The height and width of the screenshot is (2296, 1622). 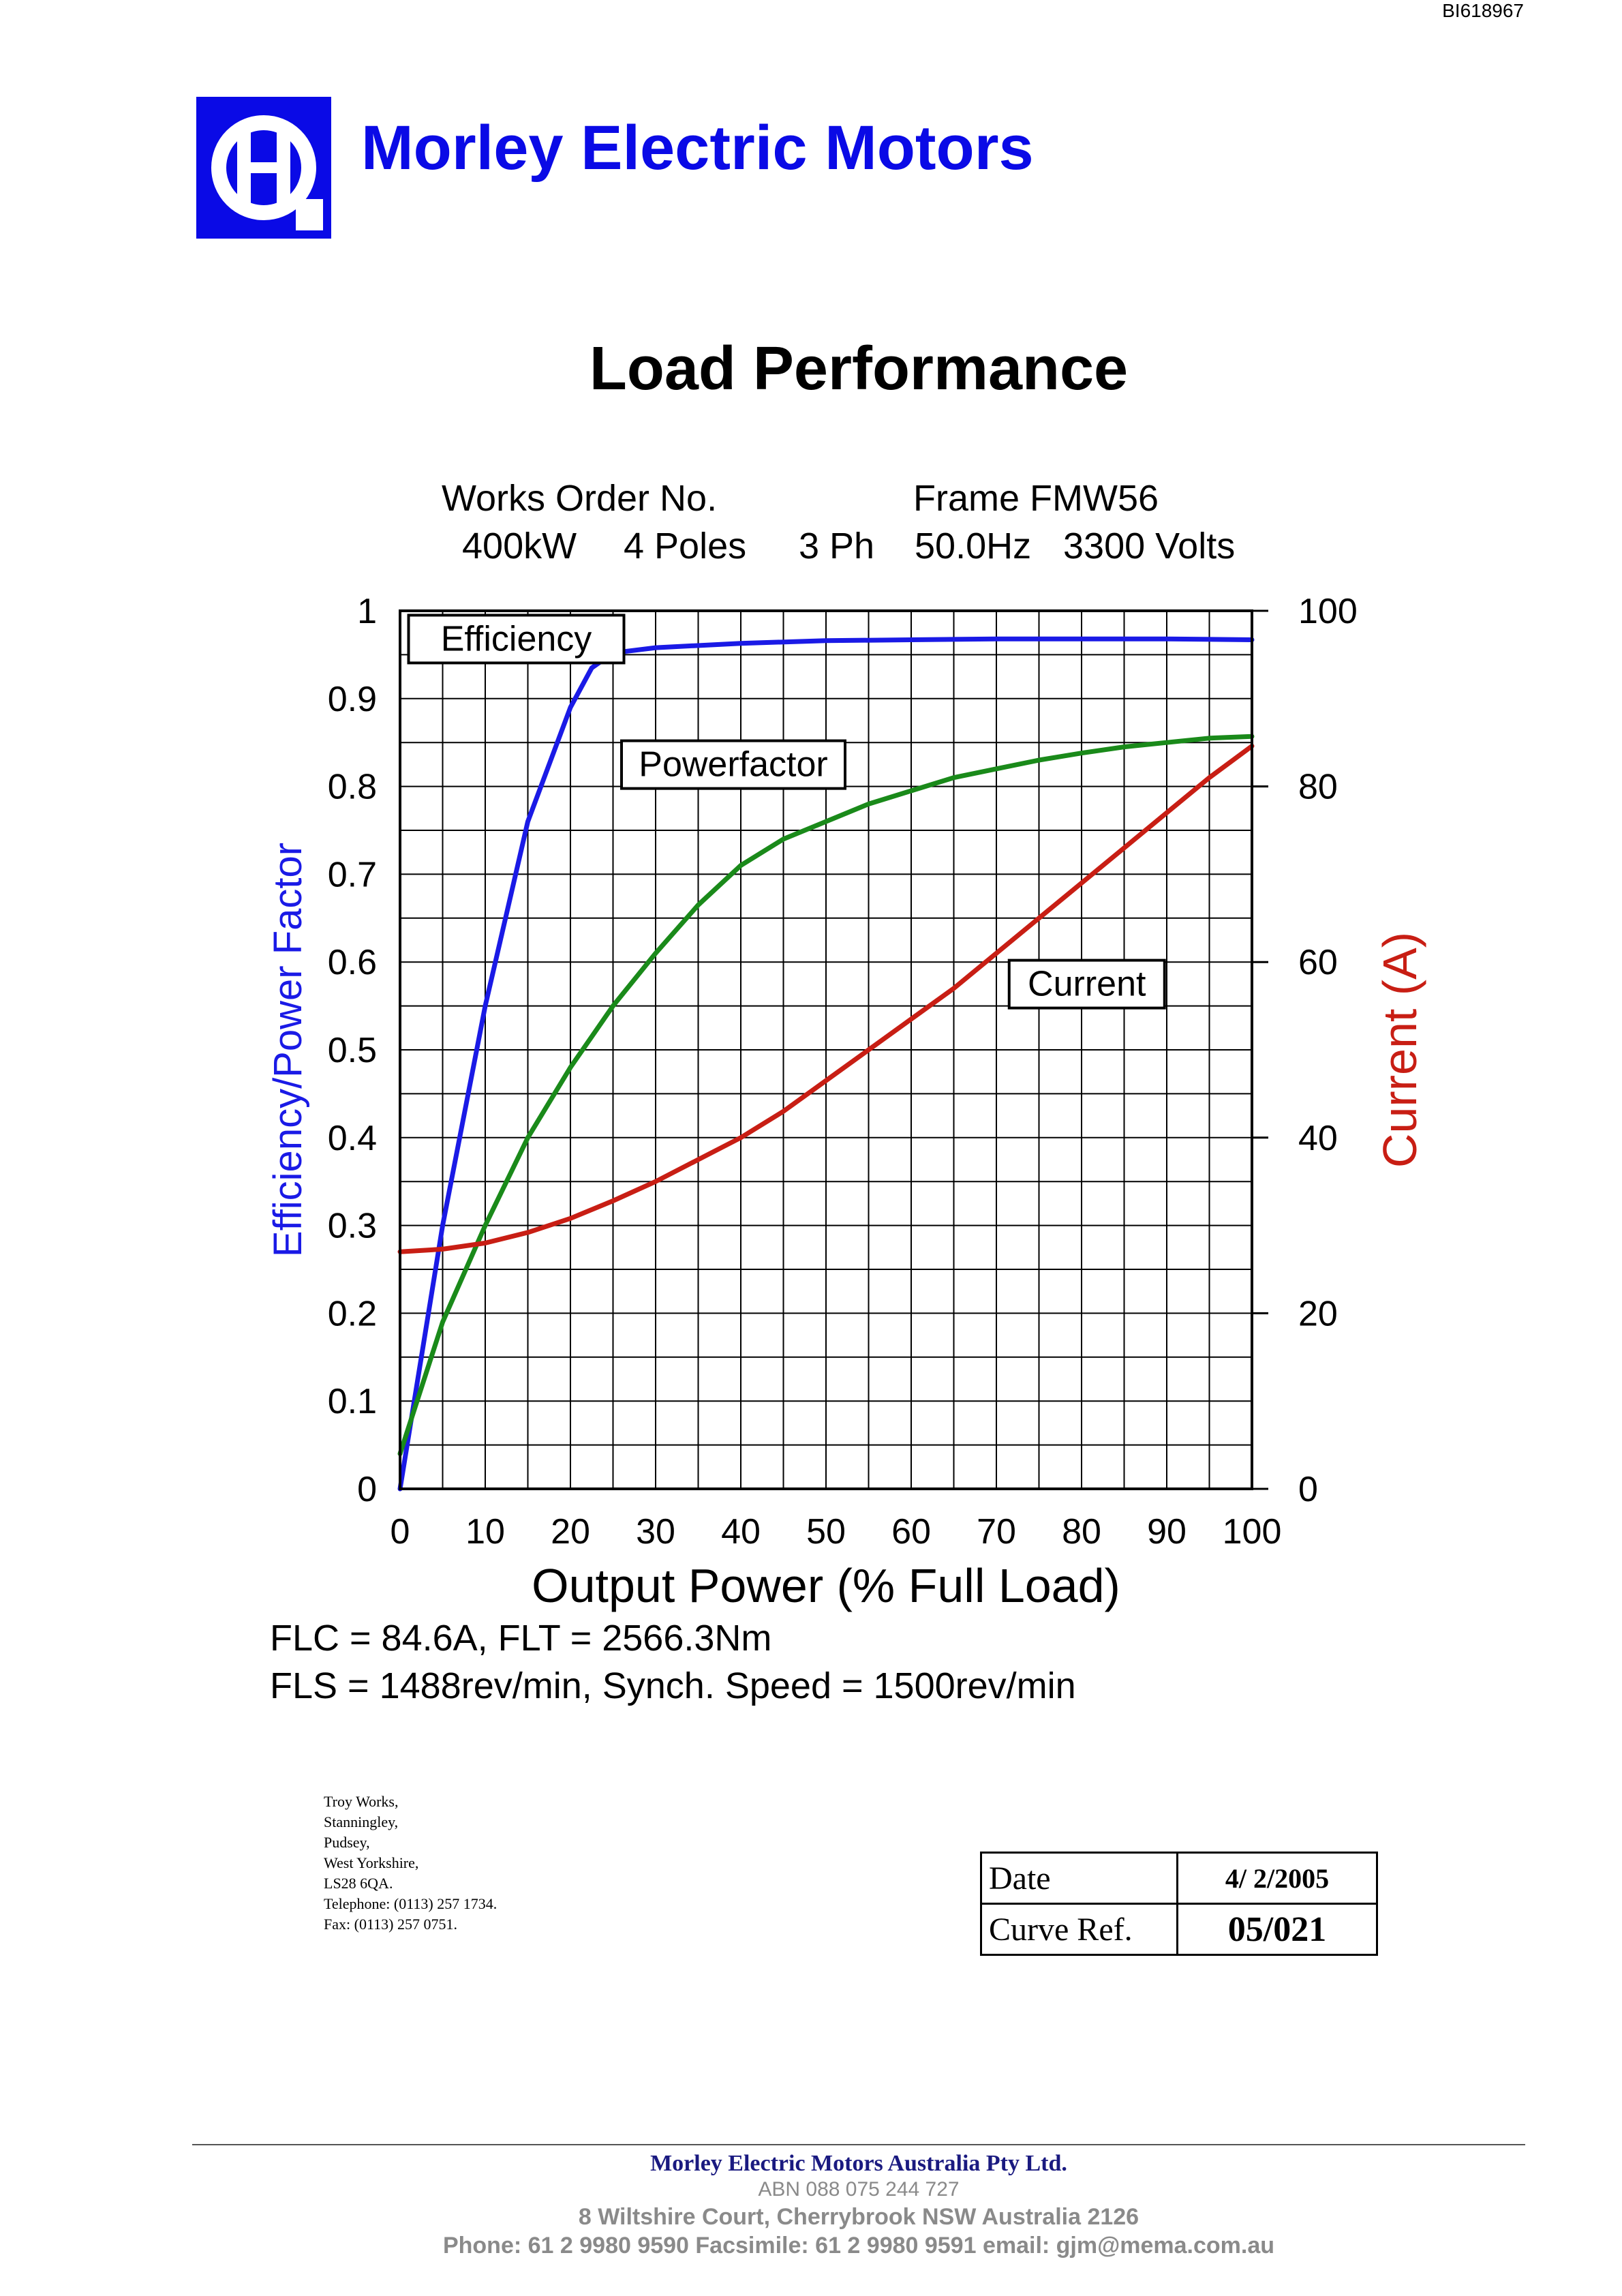 I want to click on y-left-tick-label: 0.3, so click(x=353, y=1226).